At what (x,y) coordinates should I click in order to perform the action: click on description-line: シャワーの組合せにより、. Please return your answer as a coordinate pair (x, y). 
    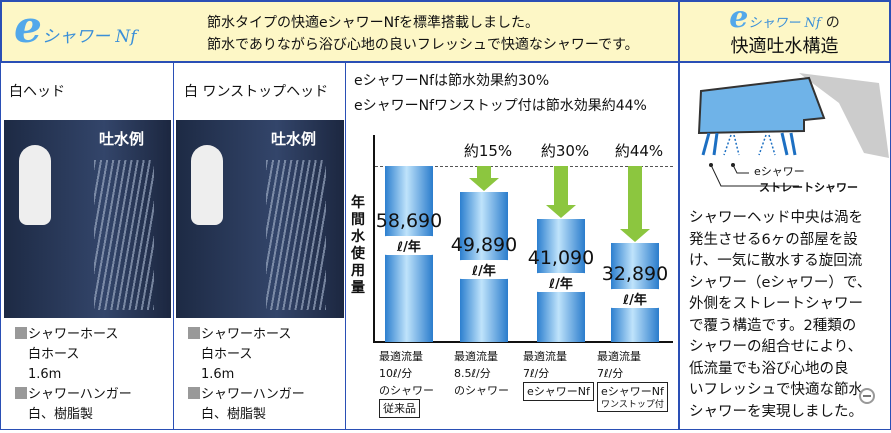
    Looking at the image, I should click on (776, 347).